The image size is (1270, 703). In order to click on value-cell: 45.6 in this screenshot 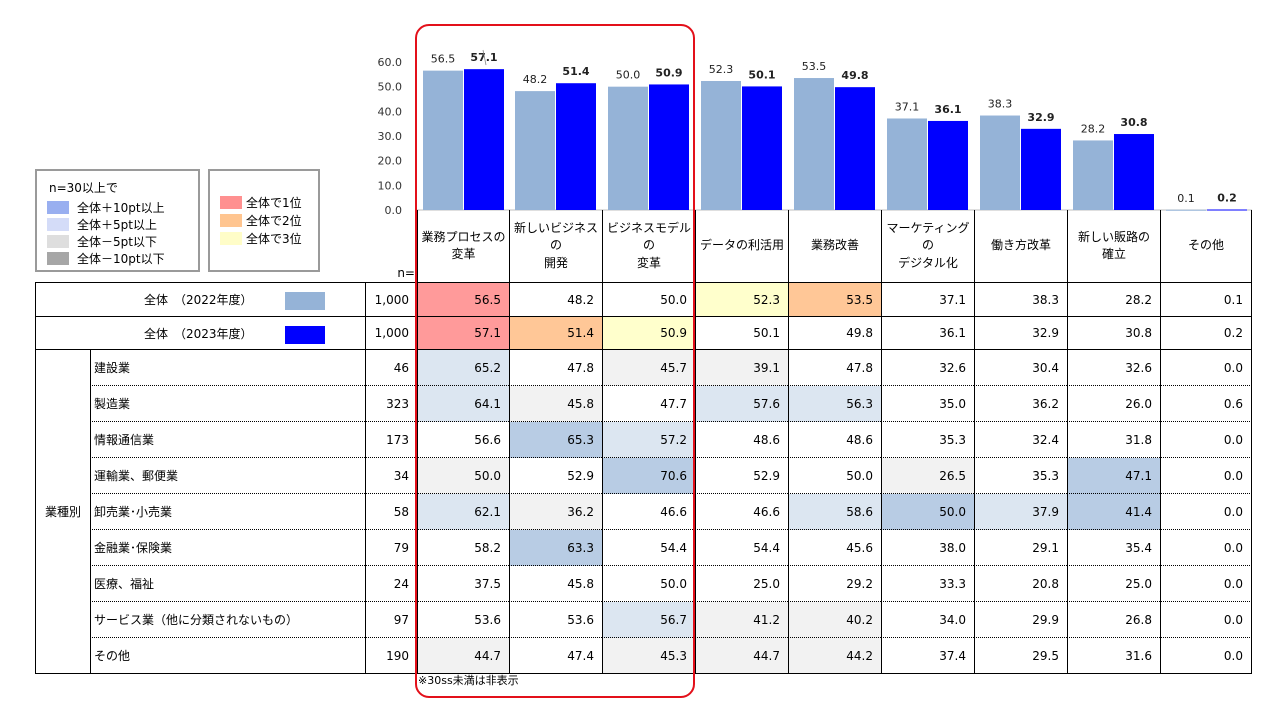, I will do `click(834, 548)`.